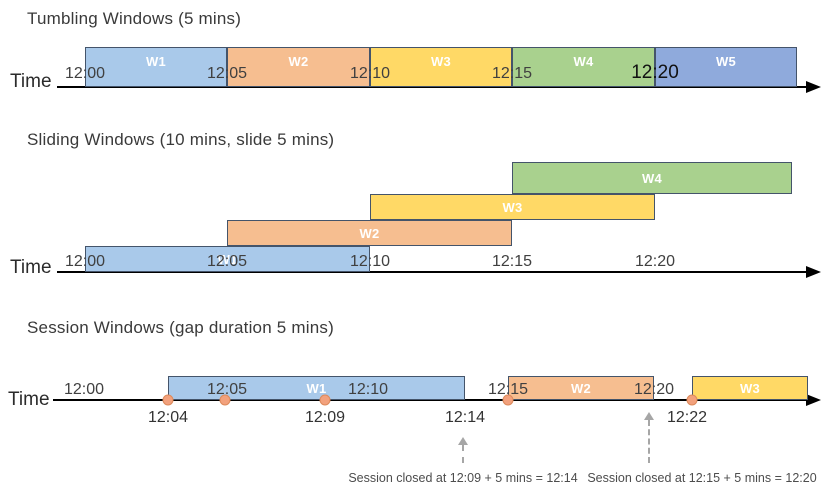 The height and width of the screenshot is (498, 829). What do you see at coordinates (181, 139) in the screenshot?
I see `sliding-section-title: Sliding Windows (10 mins, slide 5 mins)` at bounding box center [181, 139].